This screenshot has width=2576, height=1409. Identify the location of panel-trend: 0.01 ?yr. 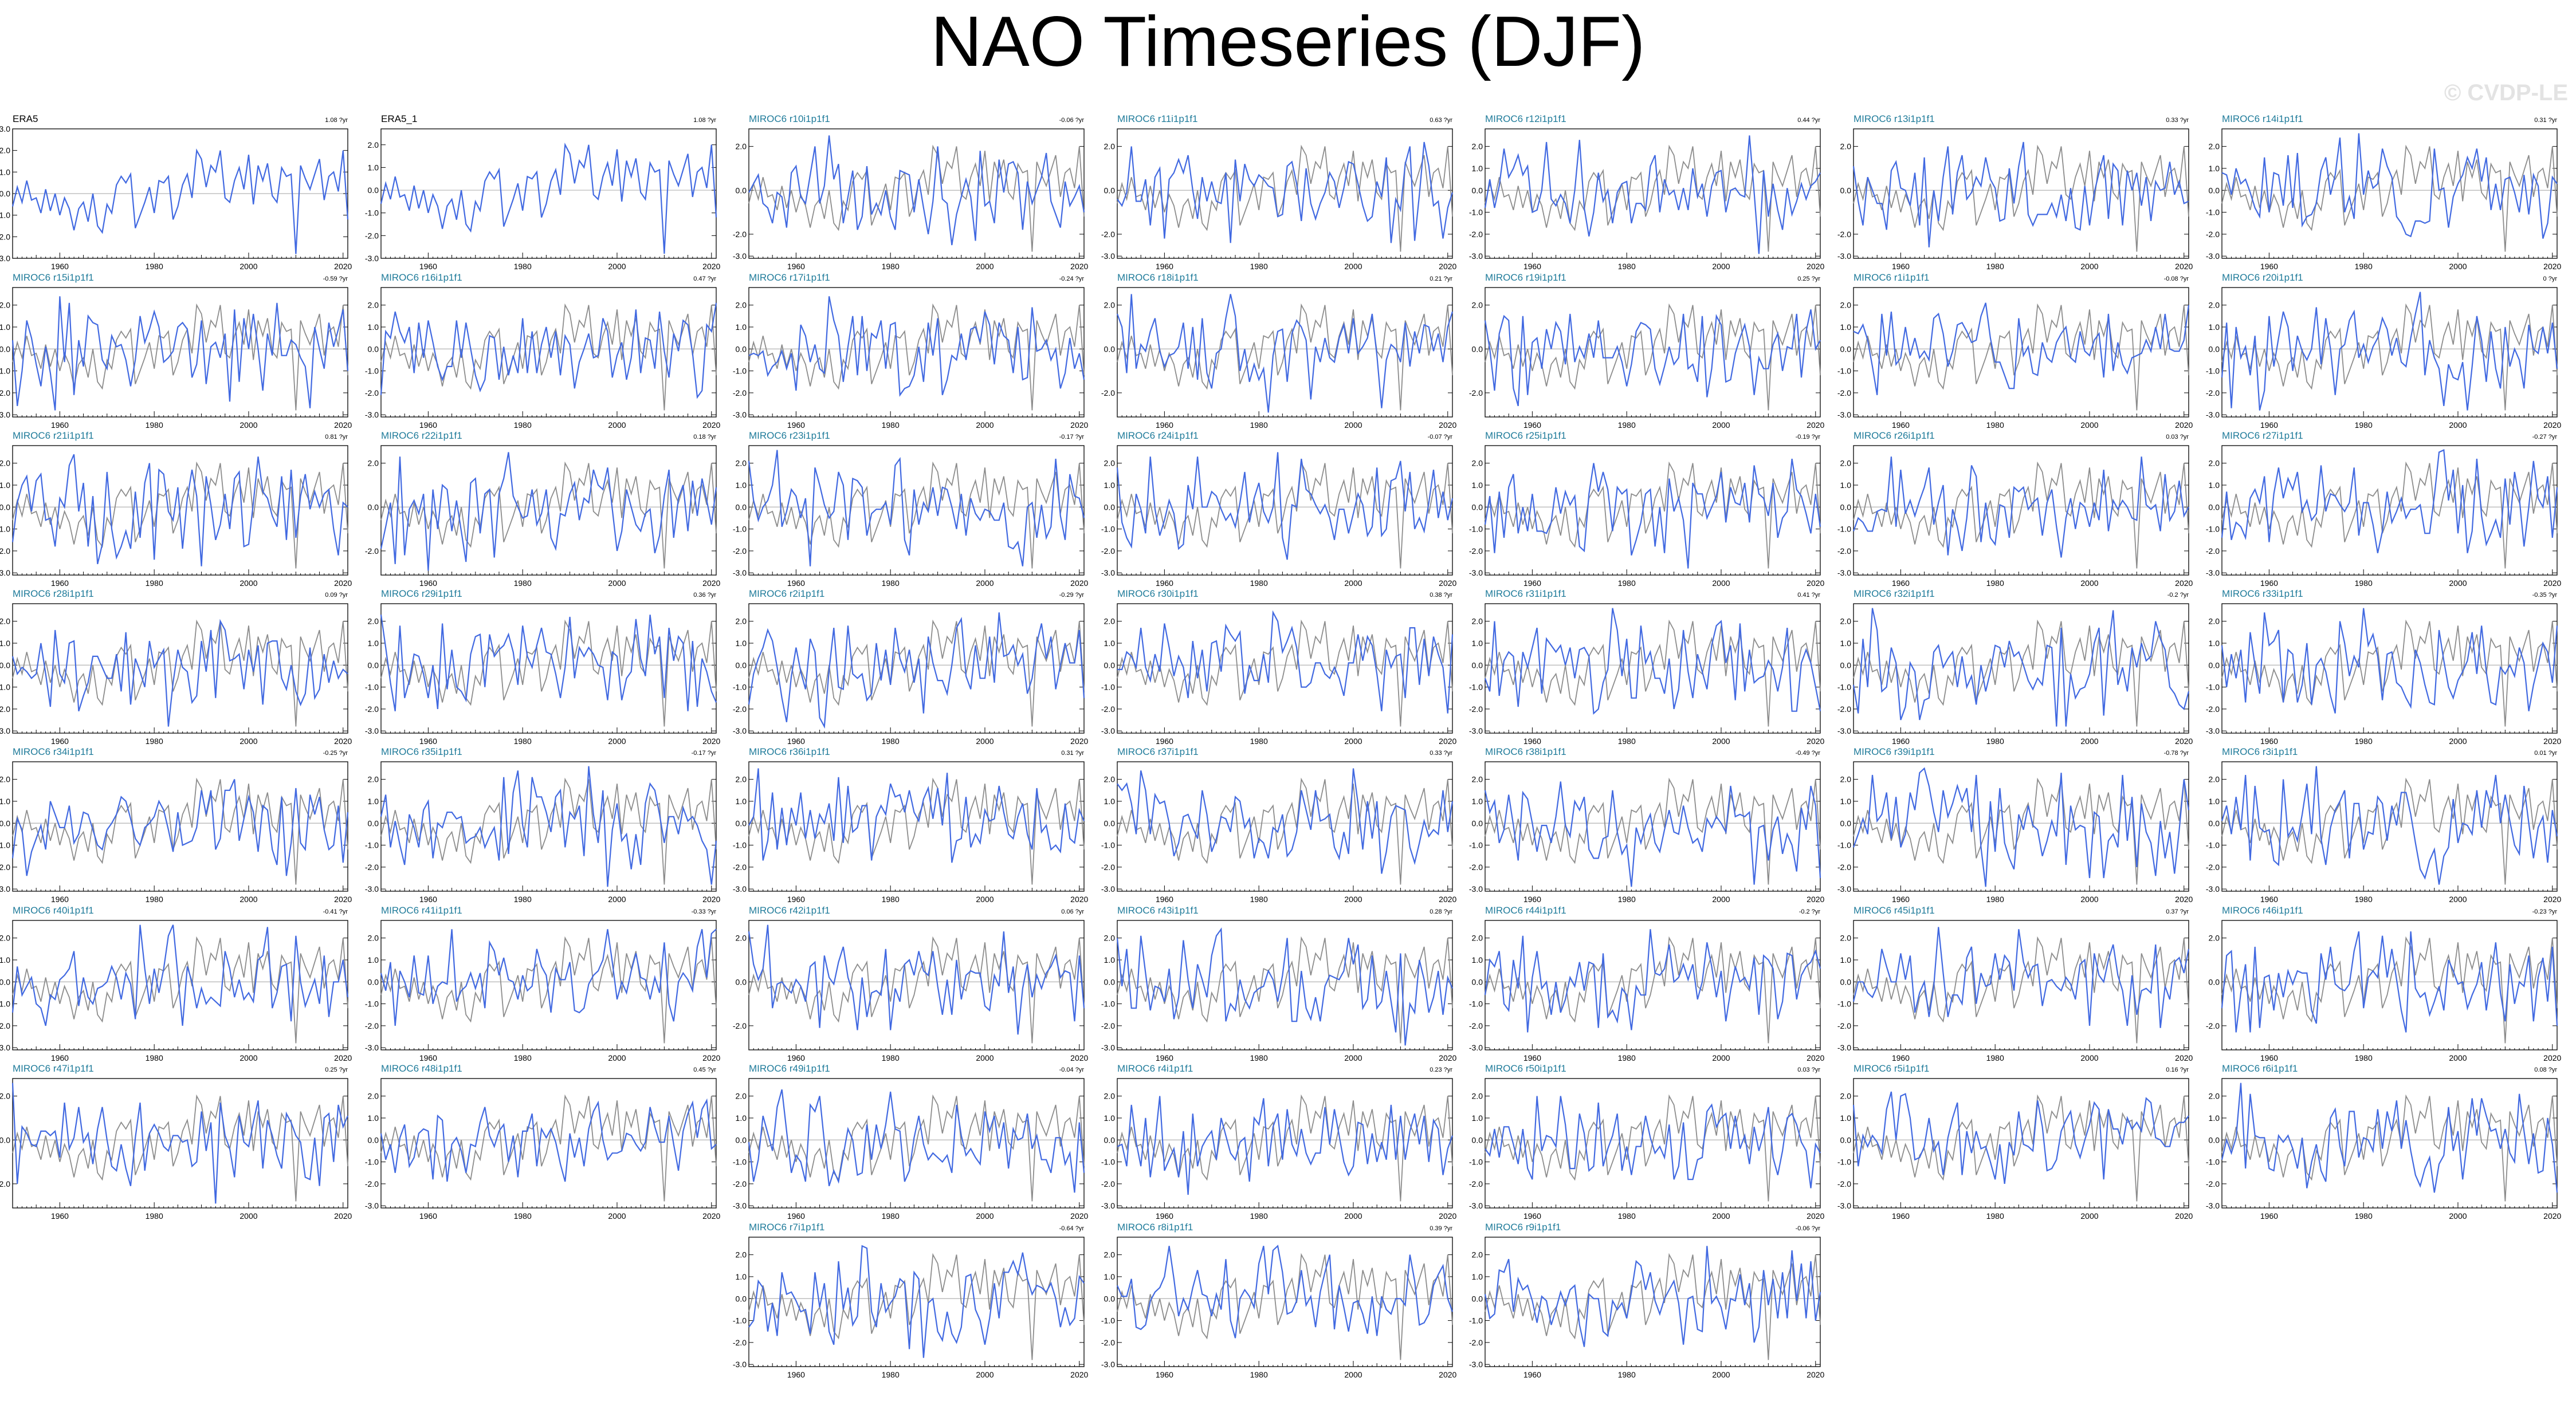
(2545, 753).